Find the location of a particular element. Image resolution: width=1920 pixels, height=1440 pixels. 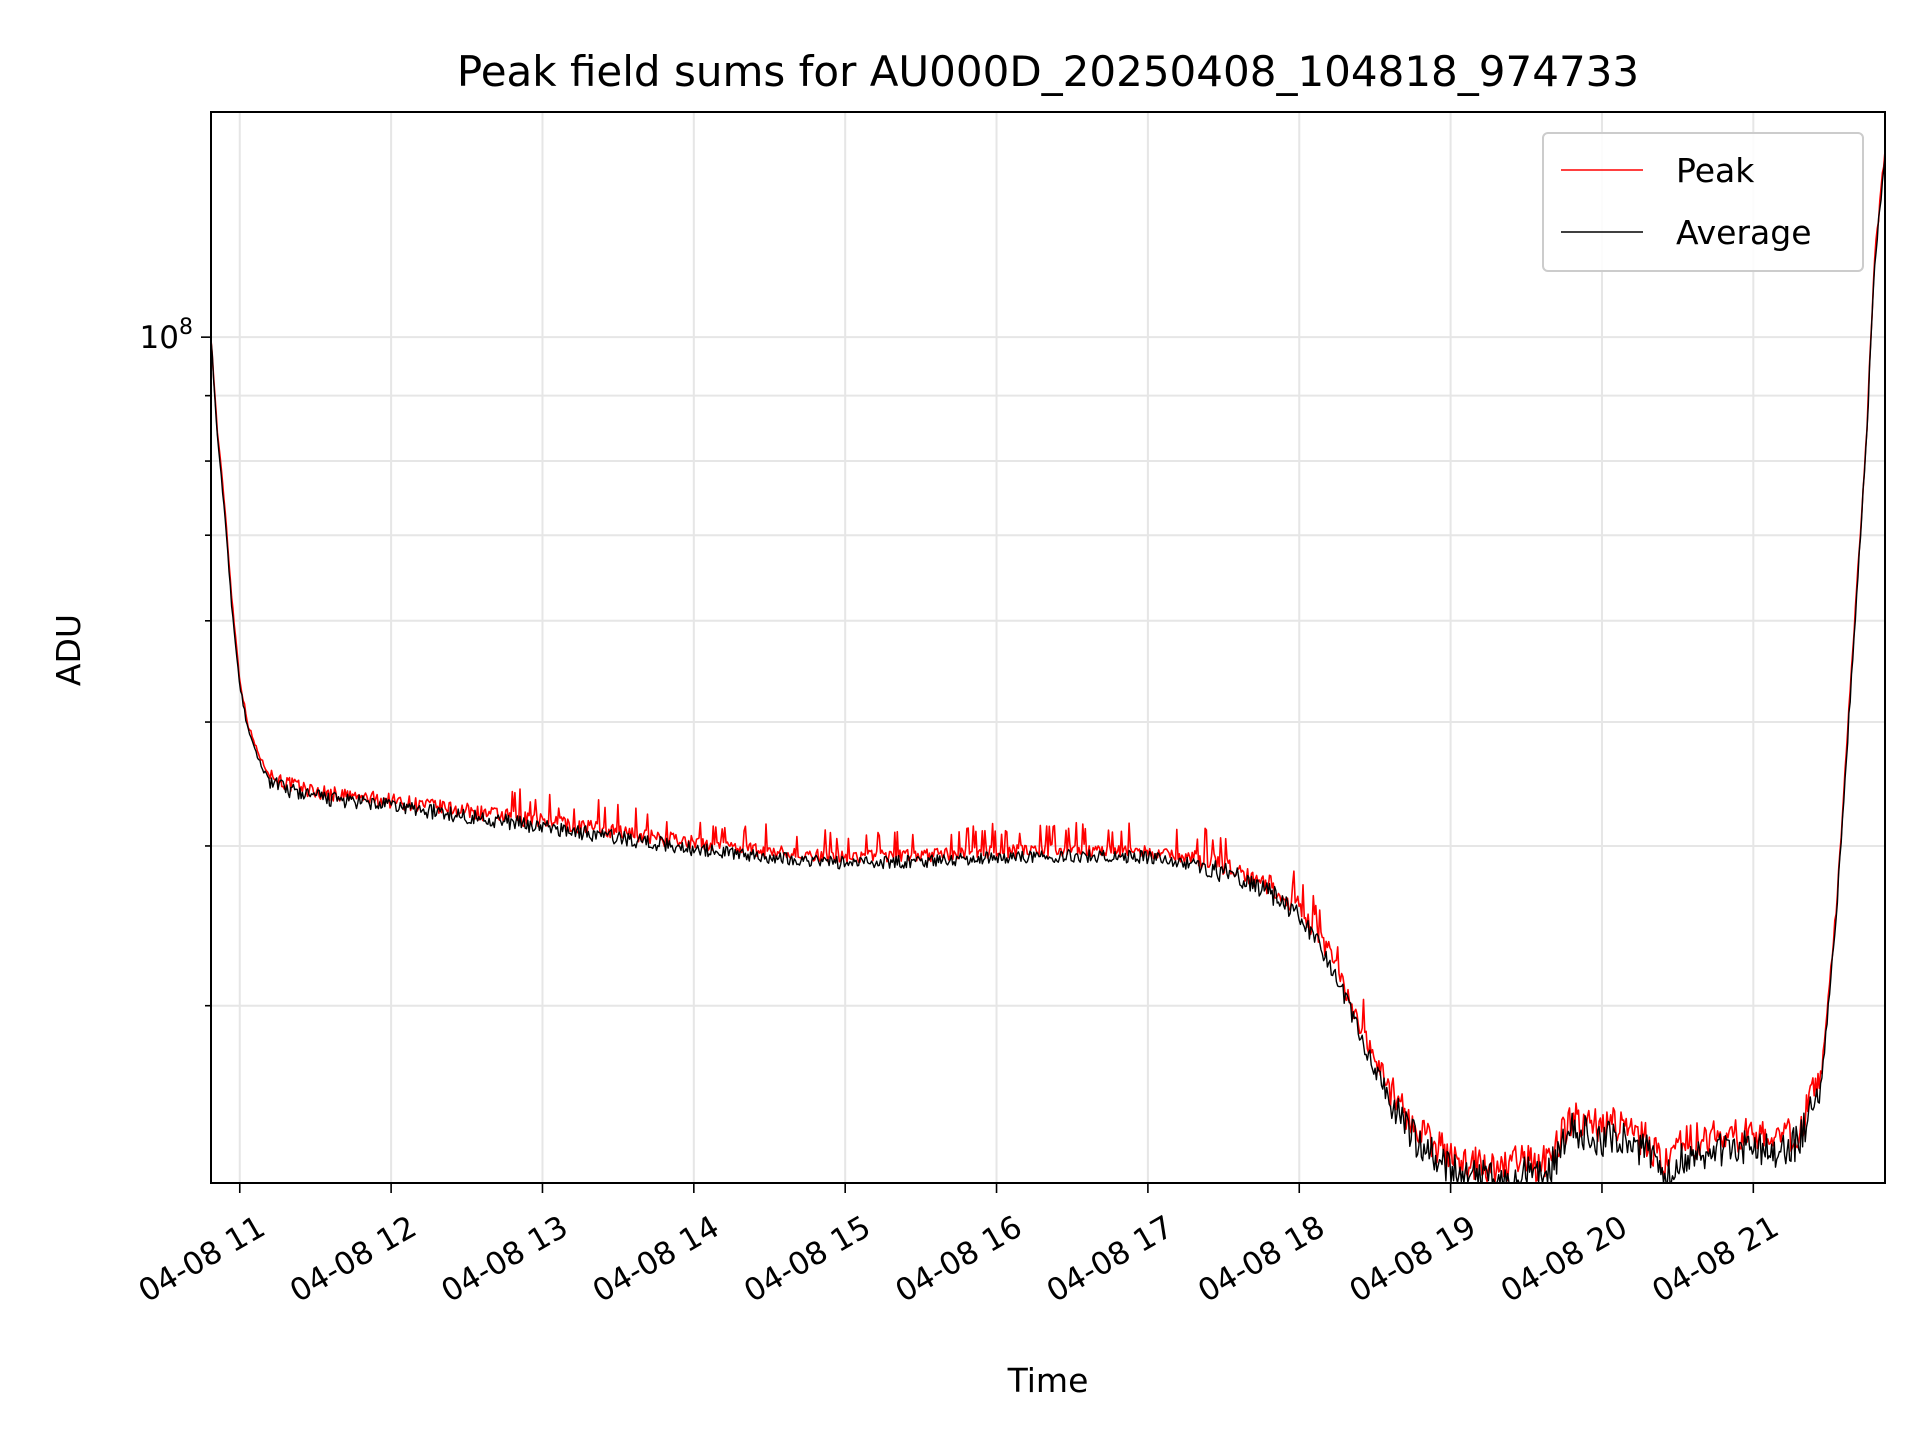

y-axis: 108 is located at coordinates (175, 661).